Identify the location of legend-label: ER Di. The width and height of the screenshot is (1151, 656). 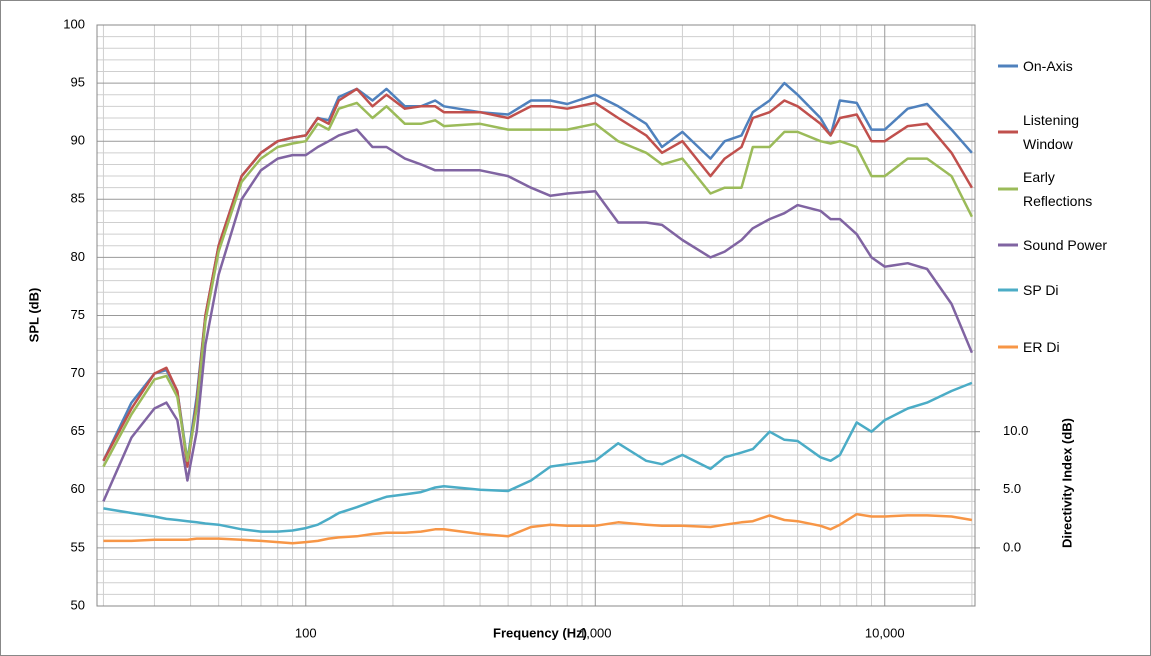
(1041, 347).